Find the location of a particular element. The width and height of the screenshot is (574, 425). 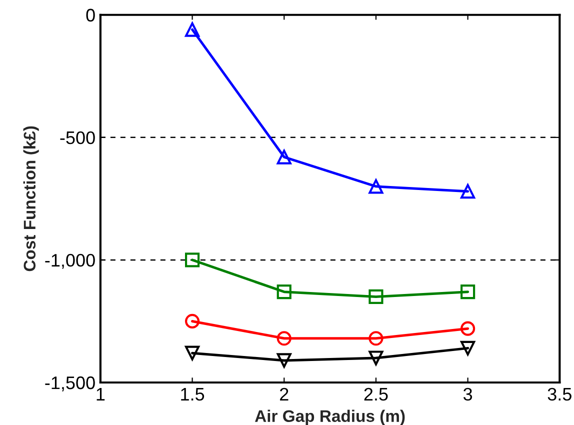

x-axis-title: Air Gap Radius (m) is located at coordinates (329, 417).